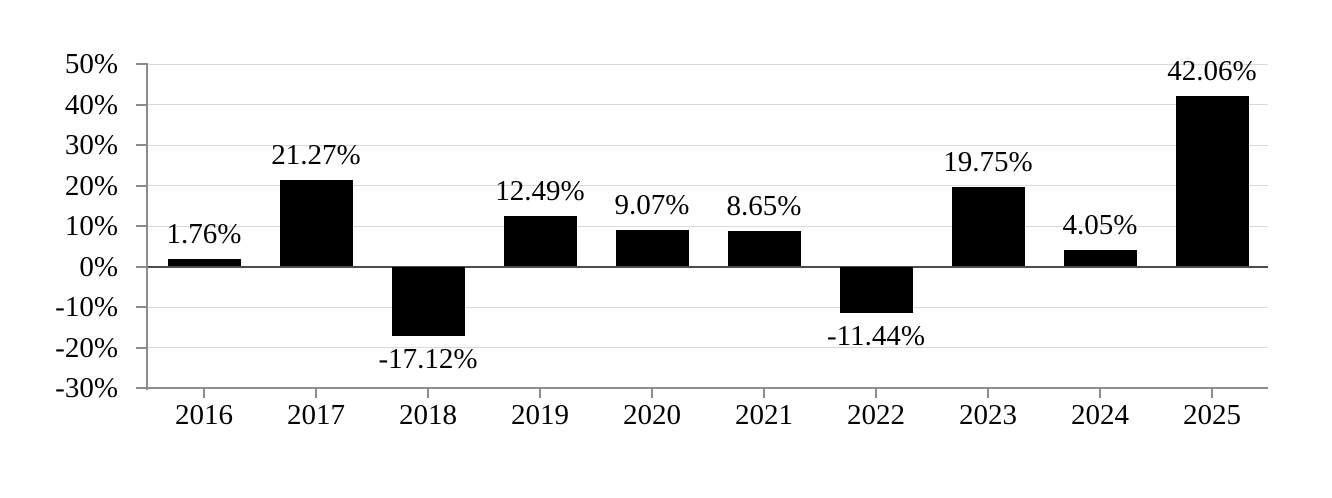  What do you see at coordinates (540, 415) in the screenshot?
I see `x-tick-label: 2019` at bounding box center [540, 415].